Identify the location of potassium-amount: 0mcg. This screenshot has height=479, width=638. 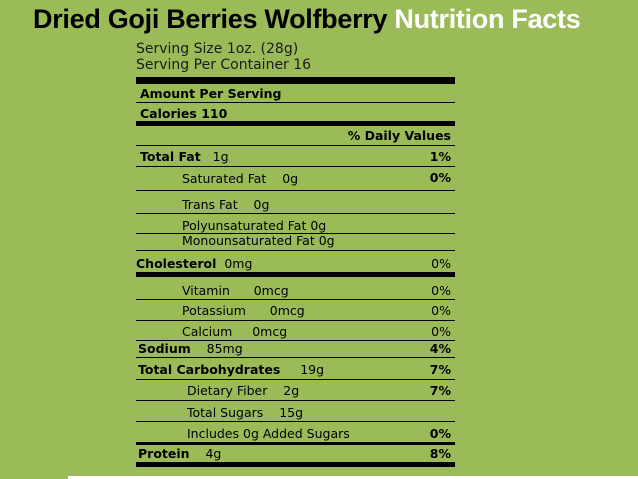
(287, 310).